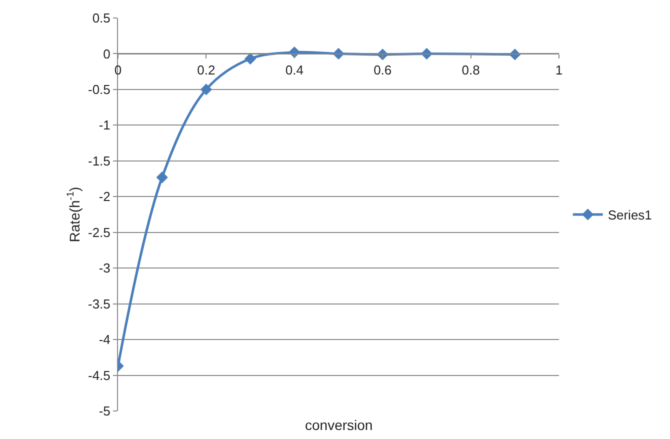 This screenshot has height=439, width=670. Describe the element at coordinates (99, 89) in the screenshot. I see `y-tick-label: -0.5` at that location.